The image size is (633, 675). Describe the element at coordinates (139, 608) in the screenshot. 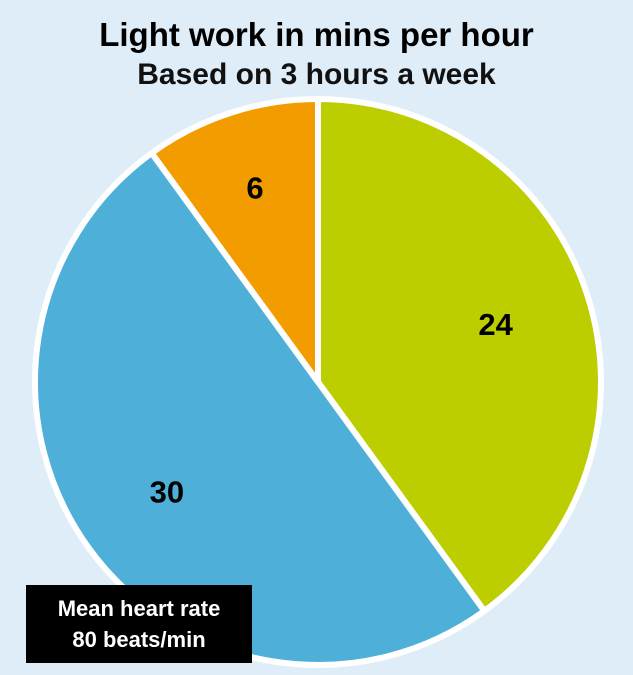

I see `annotation-line-1: Mean heart rate` at that location.